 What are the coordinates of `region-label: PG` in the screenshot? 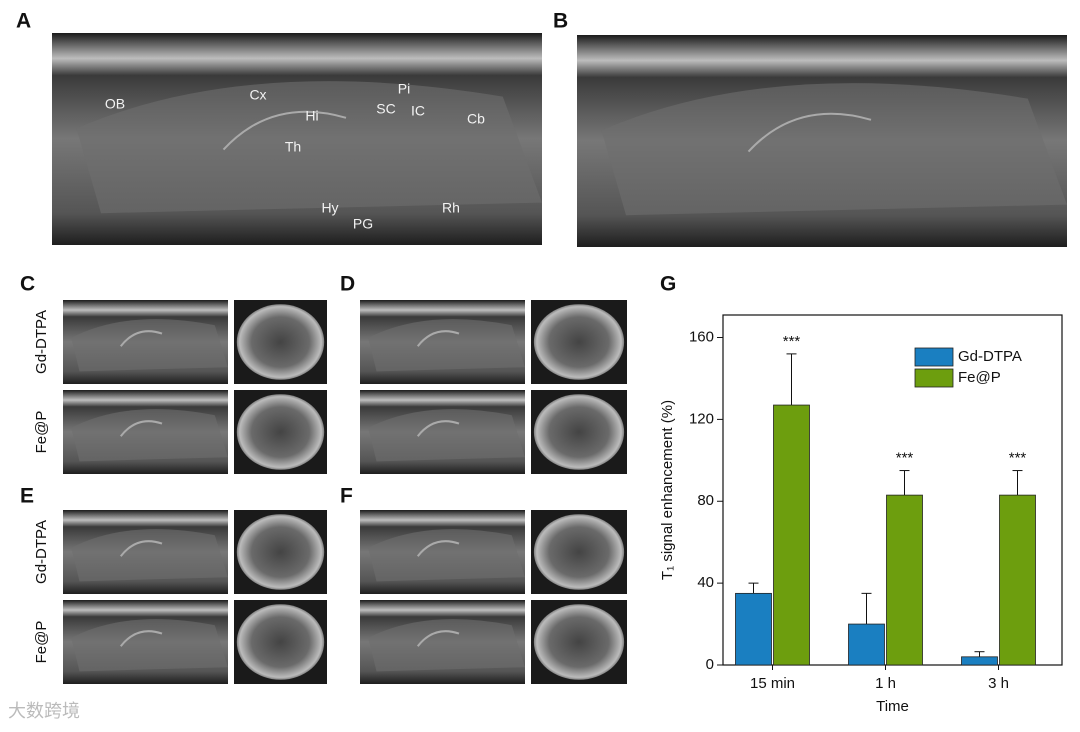 It's located at (363, 224).